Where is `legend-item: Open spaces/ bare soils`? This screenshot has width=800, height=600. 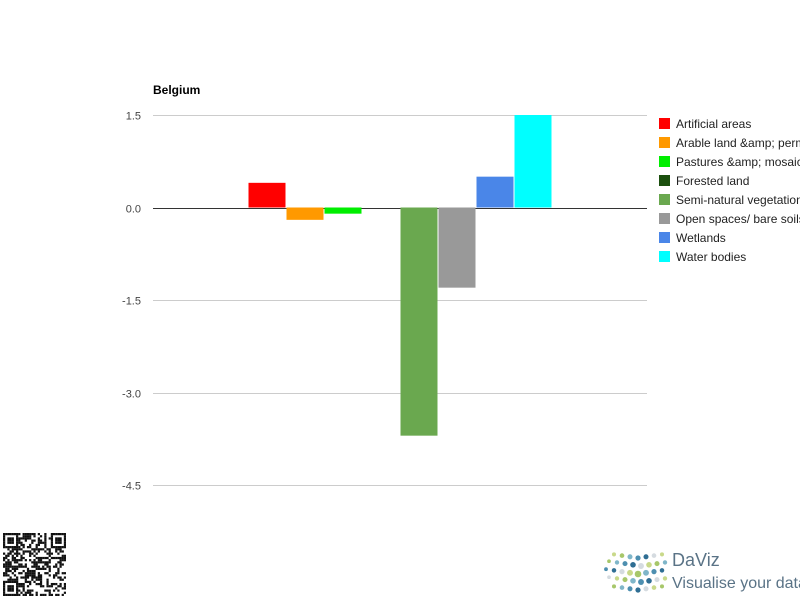
legend-item: Open spaces/ bare soils is located at coordinates (729, 218).